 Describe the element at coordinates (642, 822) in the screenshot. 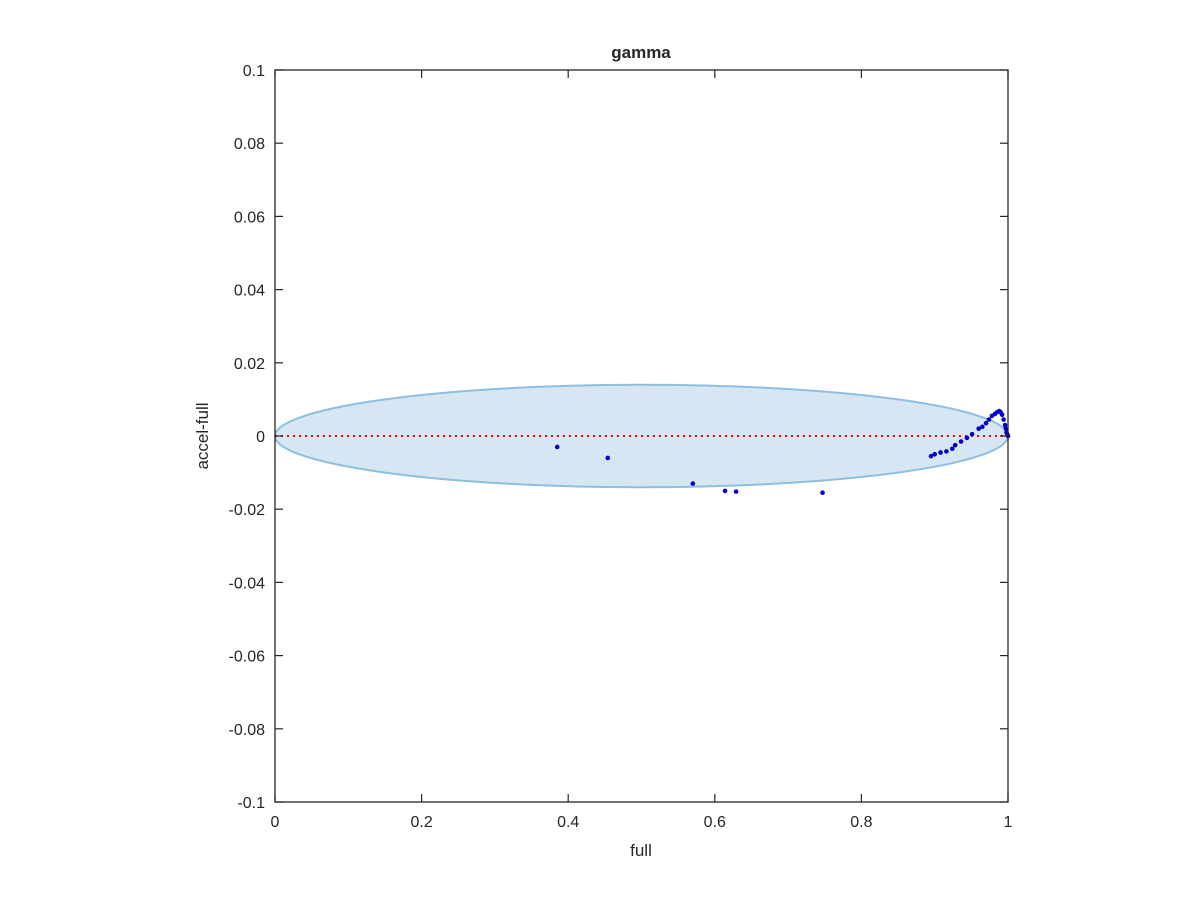

I see `x-tick-labels: 0 0.2 0.4 0.6 0.8 1` at that location.